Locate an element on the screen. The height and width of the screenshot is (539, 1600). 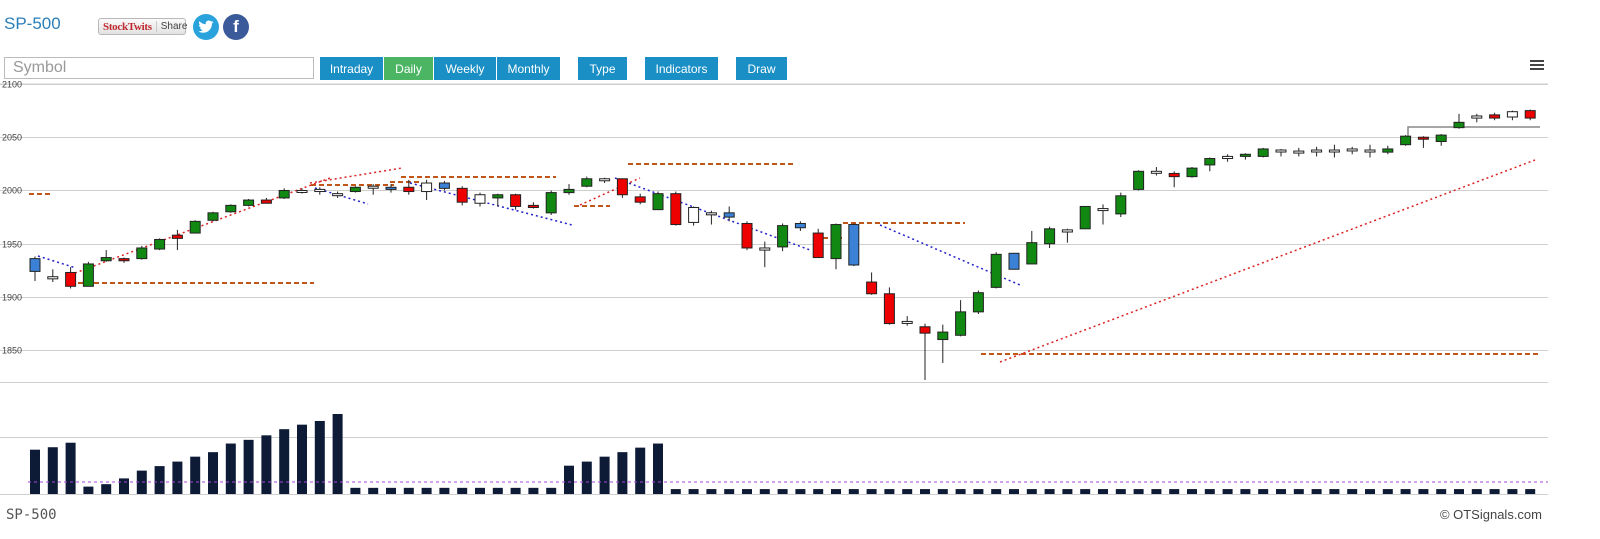
y-tick-label: 1900 is located at coordinates (12, 298).